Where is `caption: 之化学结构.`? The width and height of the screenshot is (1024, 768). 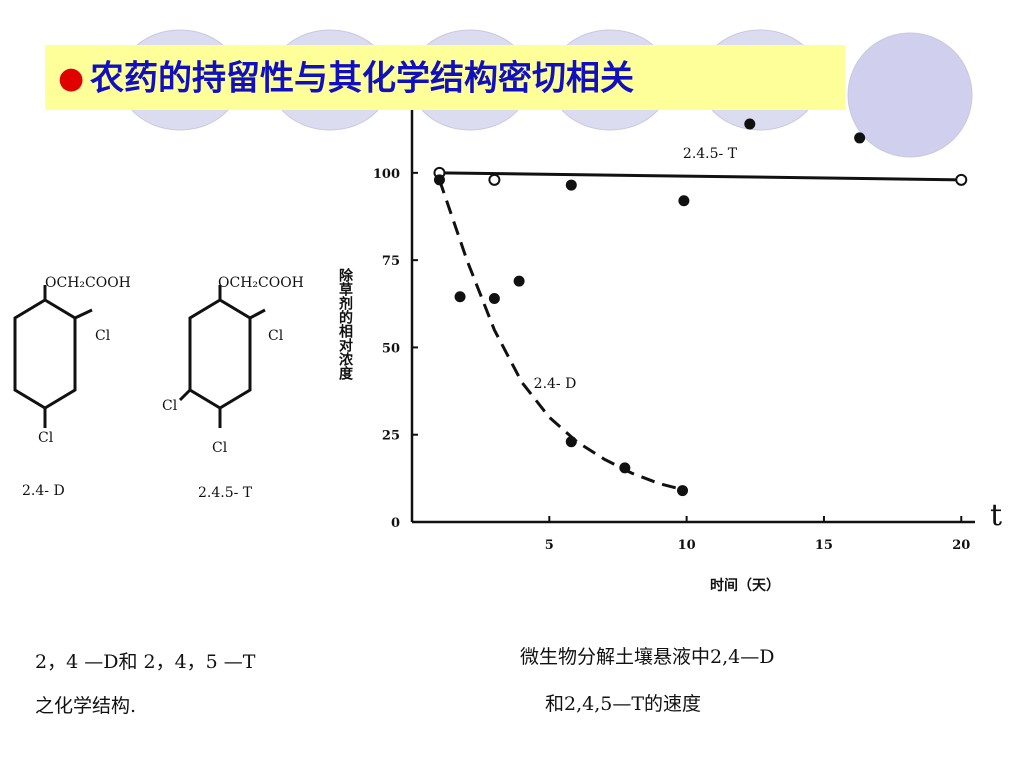
caption: 之化学结构. is located at coordinates (85, 706).